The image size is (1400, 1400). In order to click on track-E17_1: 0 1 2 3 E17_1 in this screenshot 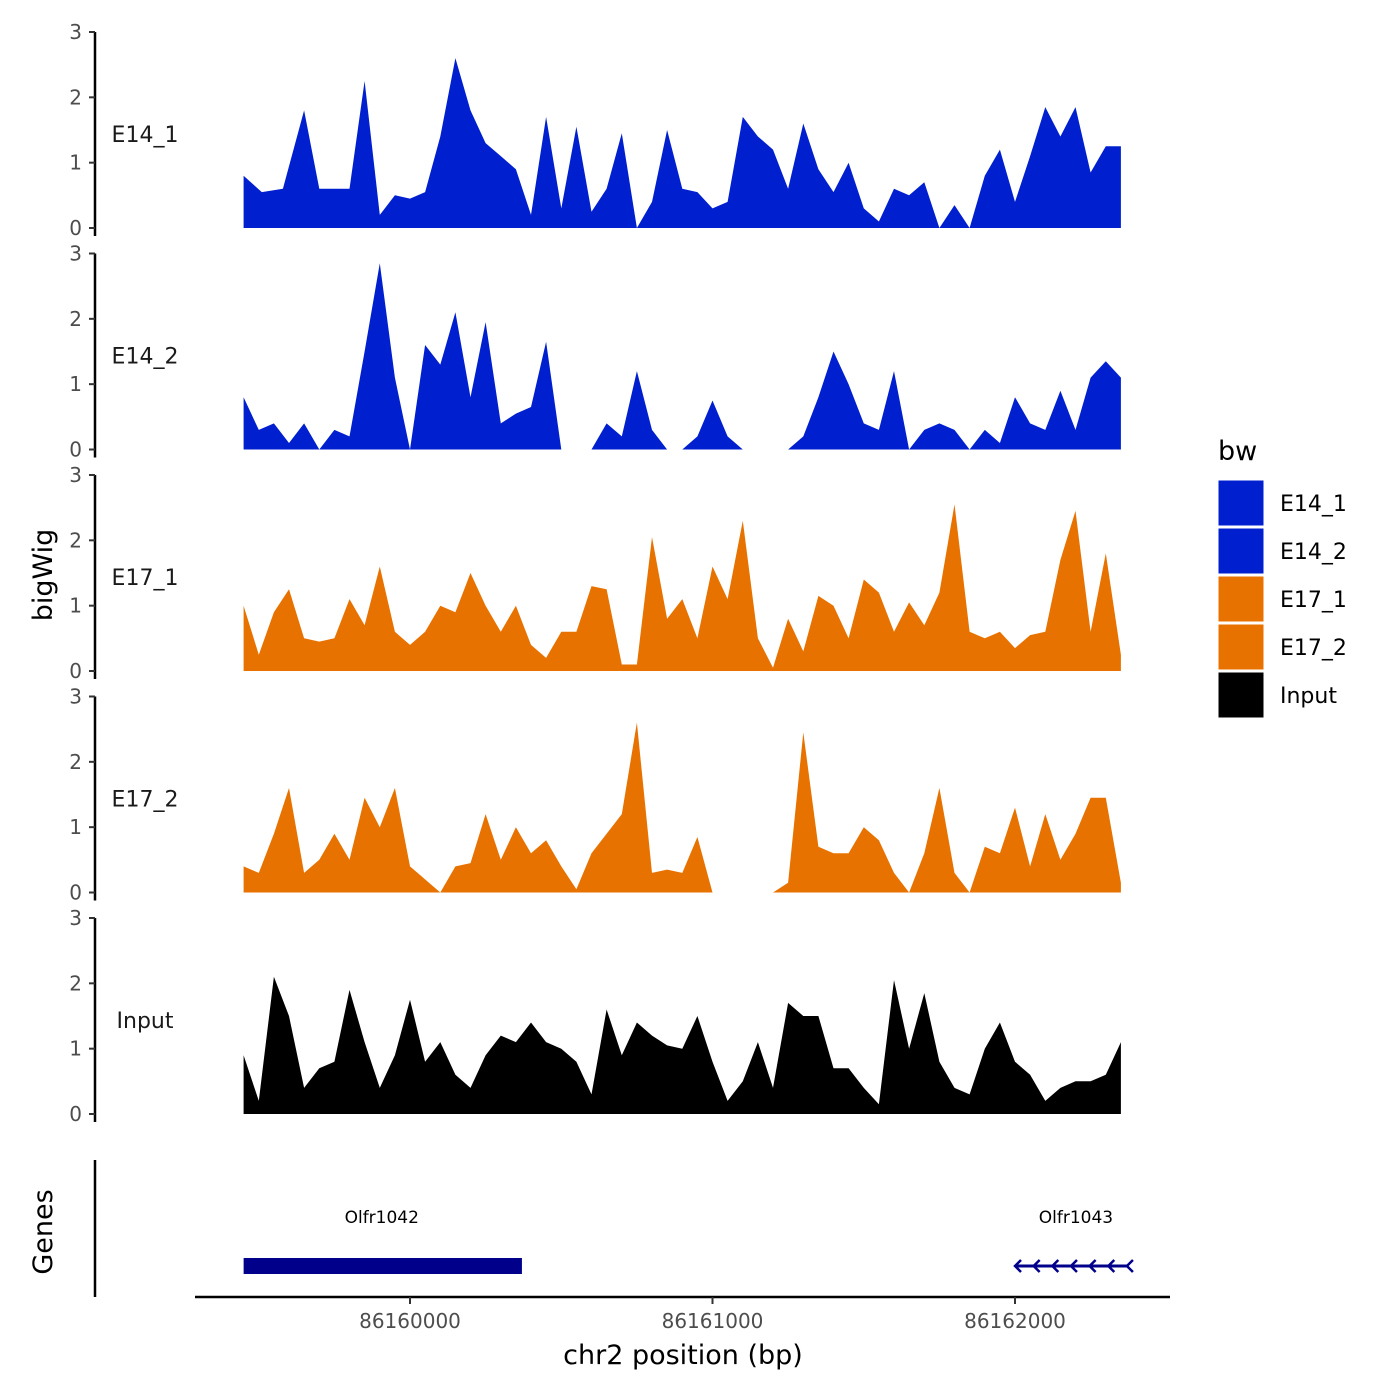, I will do `click(595, 573)`.